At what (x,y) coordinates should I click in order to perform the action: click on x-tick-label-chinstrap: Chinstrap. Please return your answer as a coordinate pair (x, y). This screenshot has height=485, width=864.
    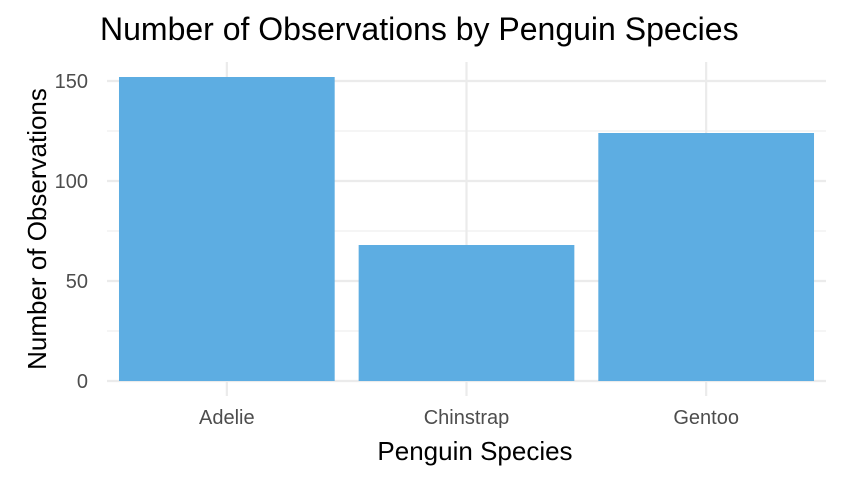
    Looking at the image, I should click on (467, 418).